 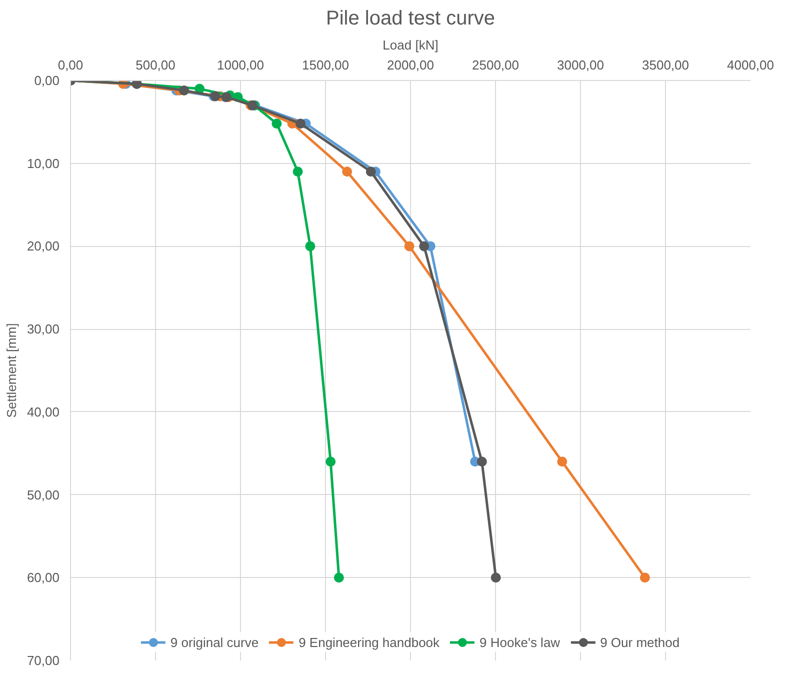 What do you see at coordinates (326, 65) in the screenshot?
I see `x-tick-label: 1500,00` at bounding box center [326, 65].